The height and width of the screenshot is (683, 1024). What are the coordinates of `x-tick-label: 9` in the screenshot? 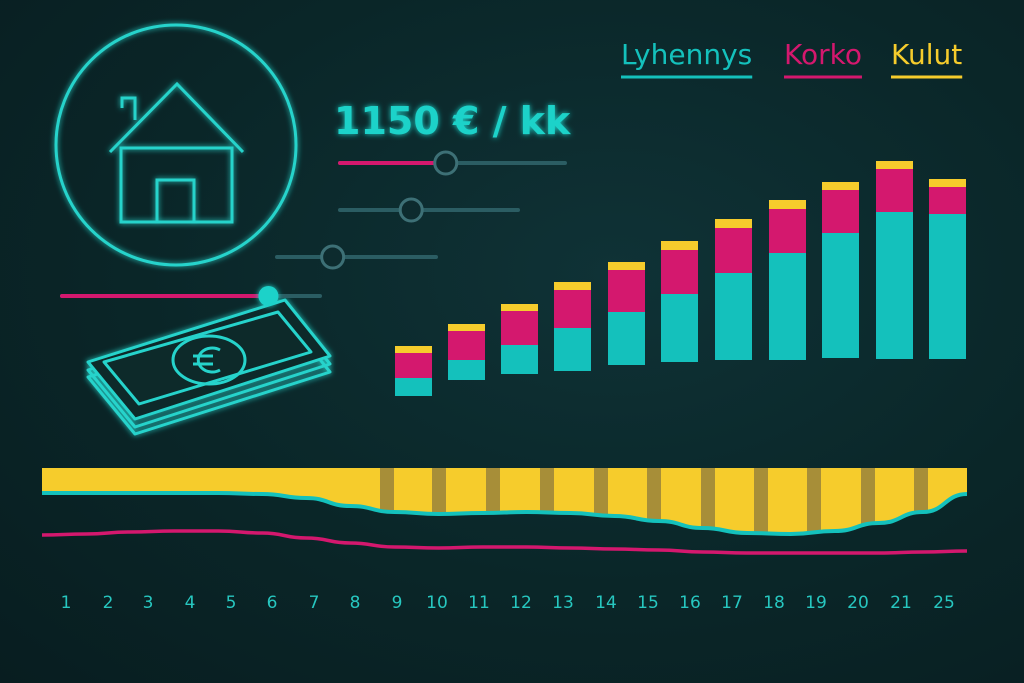 It's located at (397, 603).